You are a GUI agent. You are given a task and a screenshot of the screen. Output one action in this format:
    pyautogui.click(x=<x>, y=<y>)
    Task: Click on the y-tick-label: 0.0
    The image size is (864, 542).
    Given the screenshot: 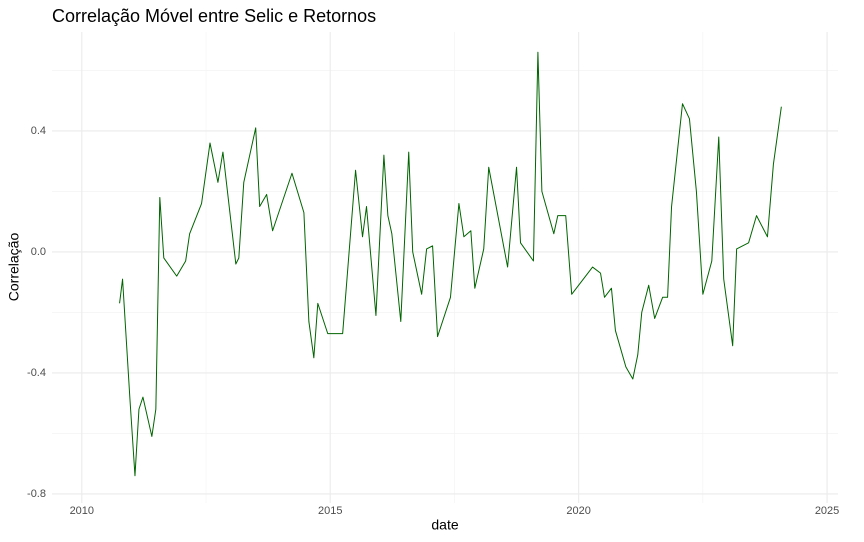 What is the action you would take?
    pyautogui.click(x=38, y=252)
    